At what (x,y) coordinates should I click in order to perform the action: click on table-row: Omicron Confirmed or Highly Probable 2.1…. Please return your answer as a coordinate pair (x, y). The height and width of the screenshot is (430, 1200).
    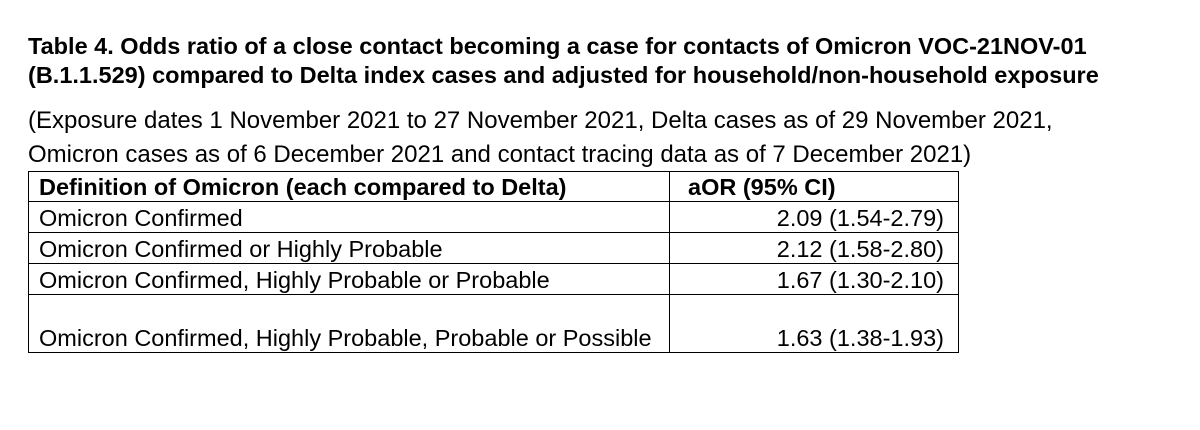
    Looking at the image, I should click on (493, 248).